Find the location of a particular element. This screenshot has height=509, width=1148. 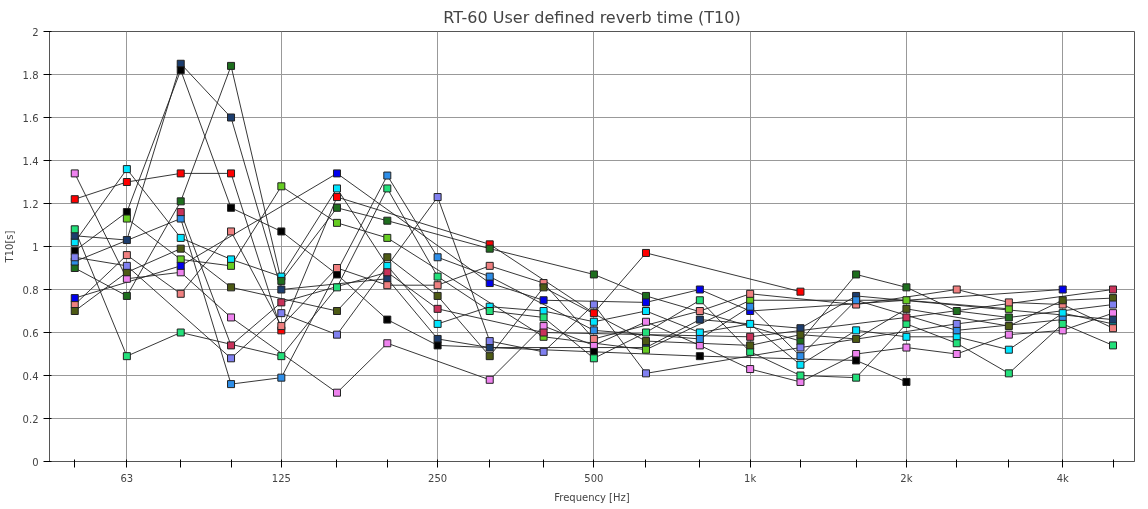

x-tick-label: 500 is located at coordinates (594, 478).